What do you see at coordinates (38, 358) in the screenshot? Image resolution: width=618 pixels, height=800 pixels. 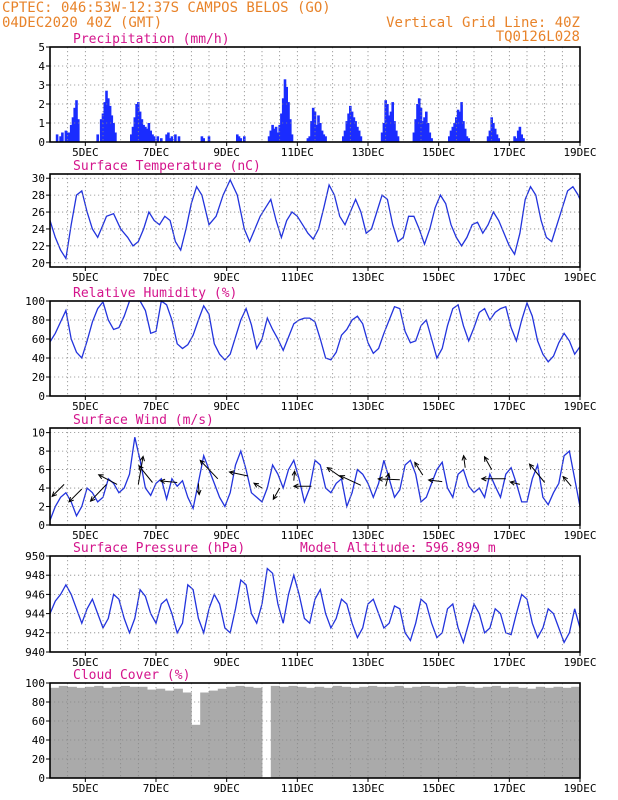 I see `y-tick-label: 40` at bounding box center [38, 358].